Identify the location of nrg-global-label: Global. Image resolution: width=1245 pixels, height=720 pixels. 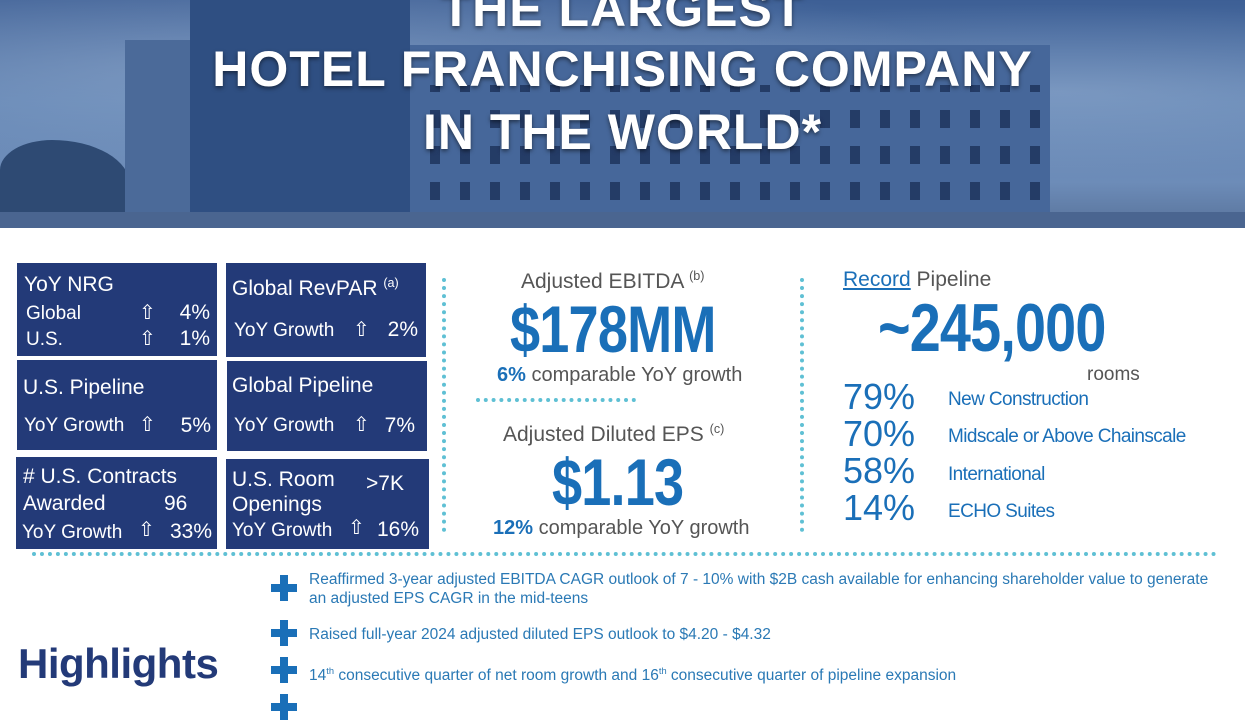
(53, 313).